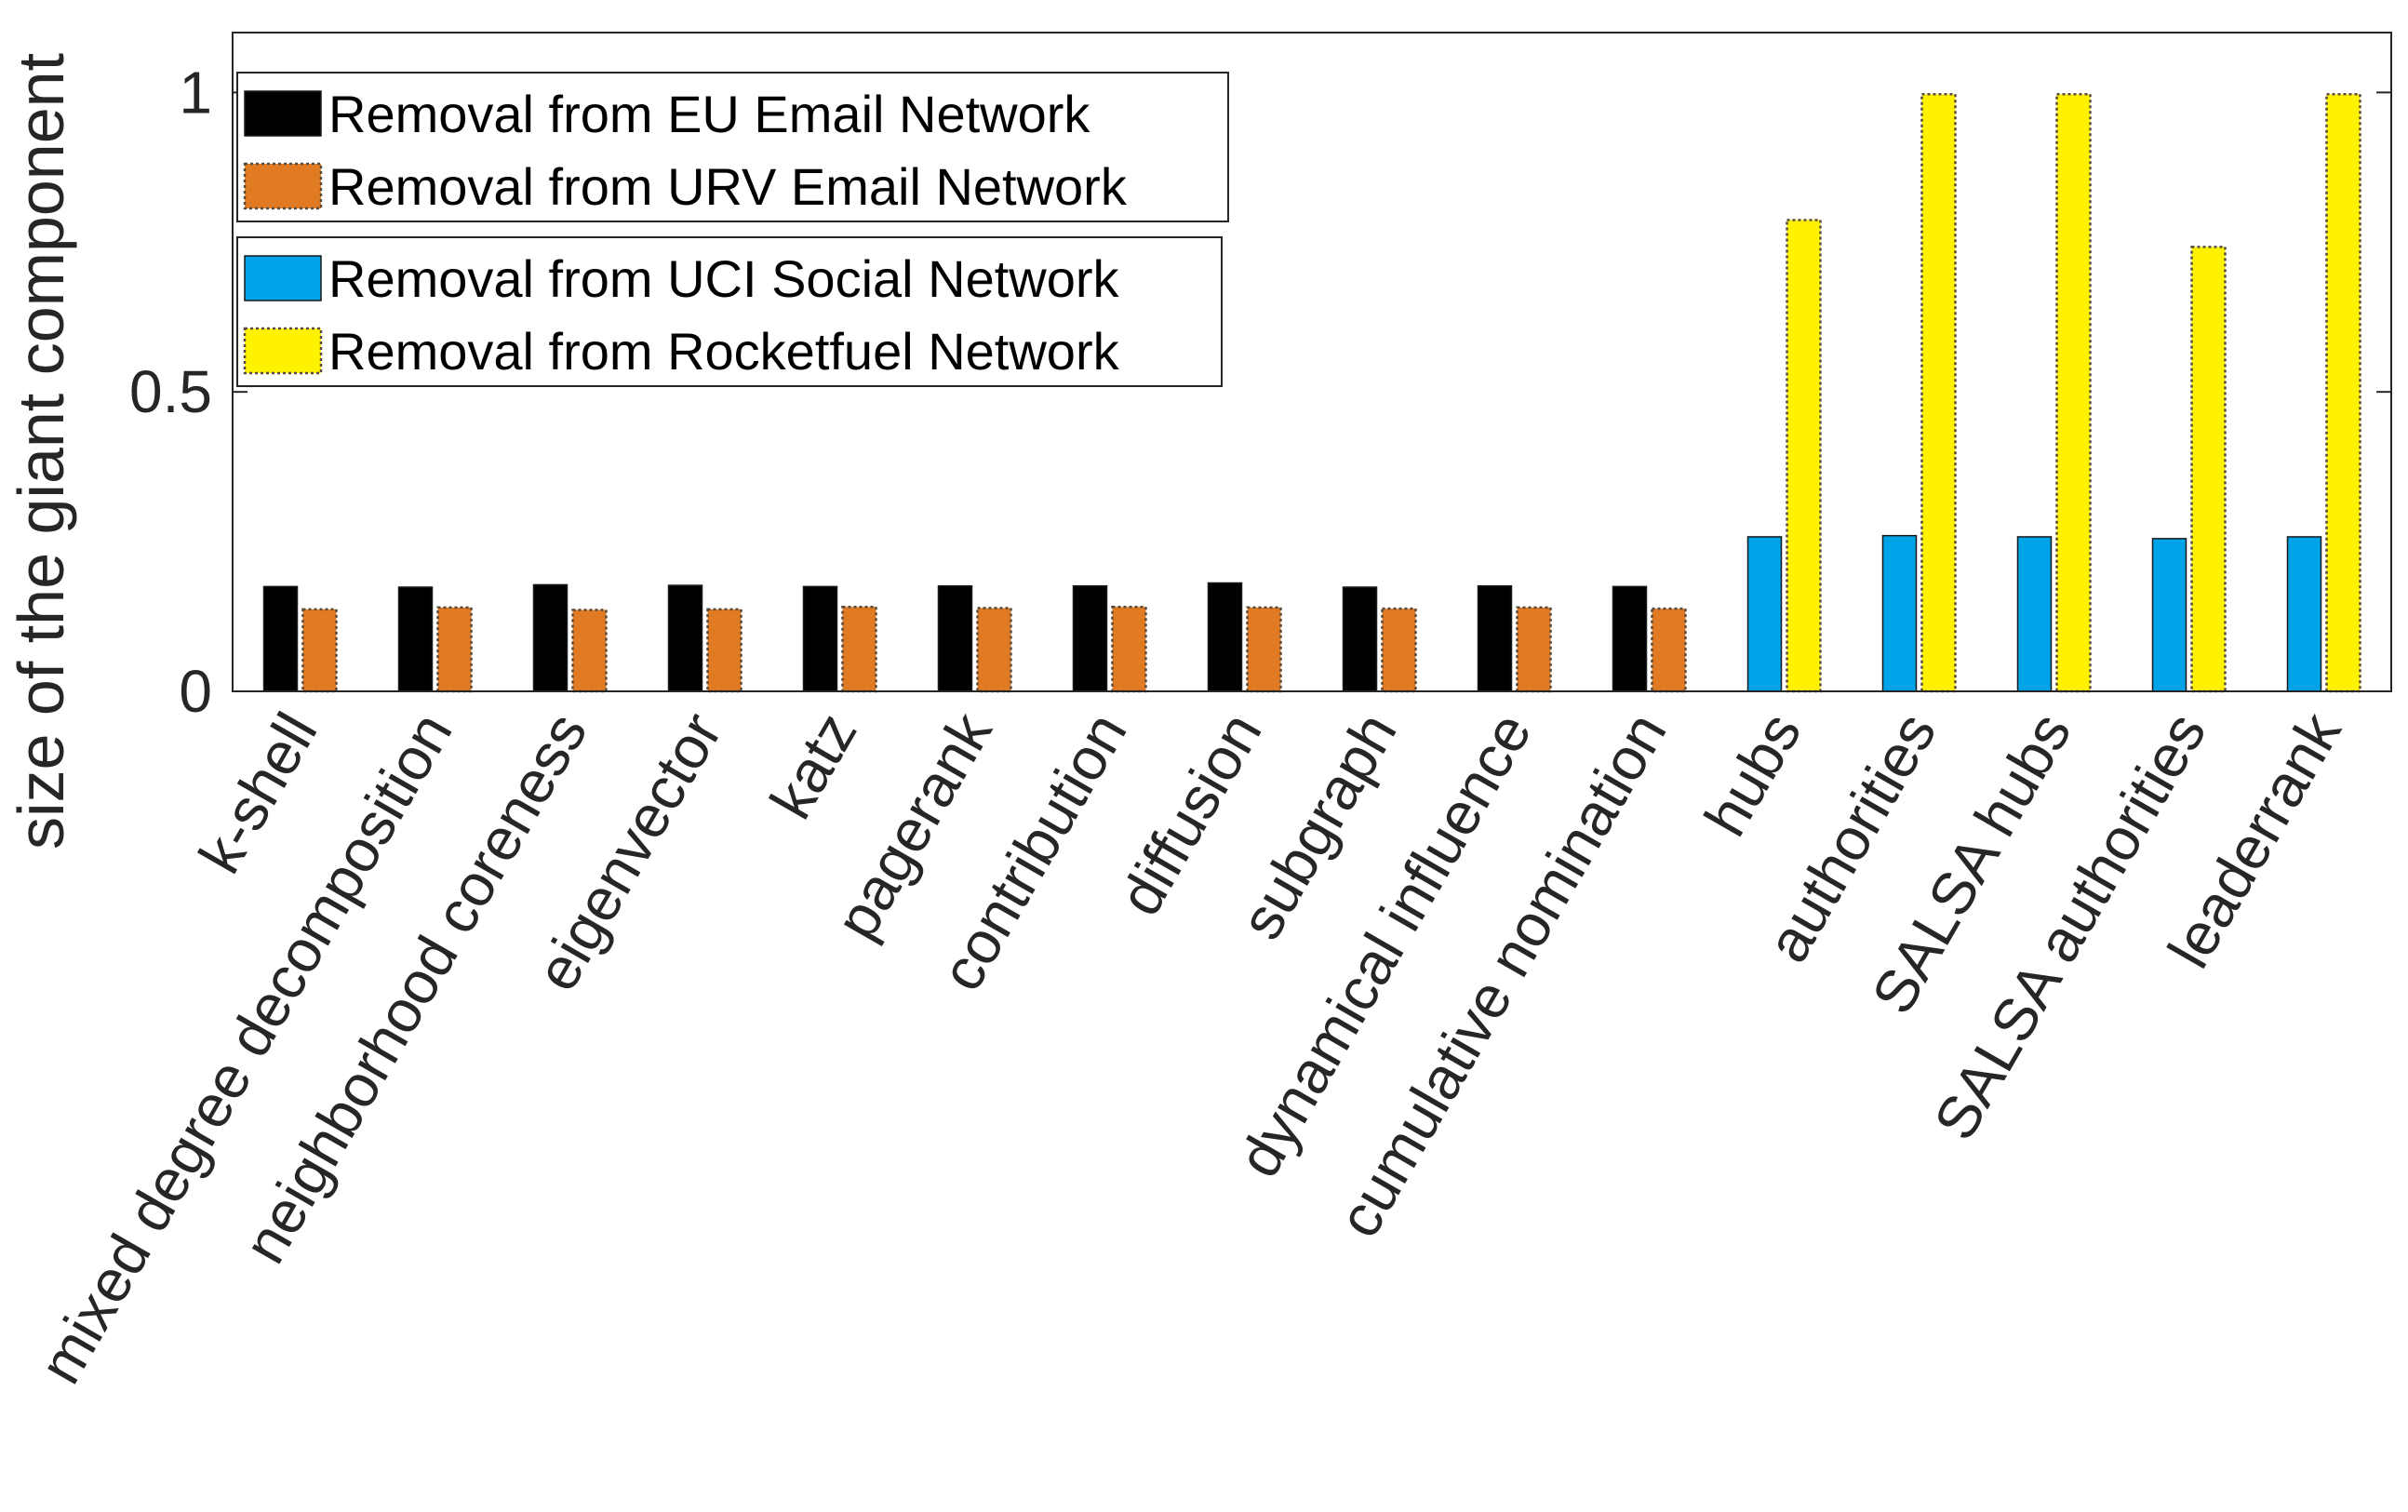 The image size is (2408, 1512). What do you see at coordinates (41, 451) in the screenshot?
I see `y-axis-title: size of the giant component` at bounding box center [41, 451].